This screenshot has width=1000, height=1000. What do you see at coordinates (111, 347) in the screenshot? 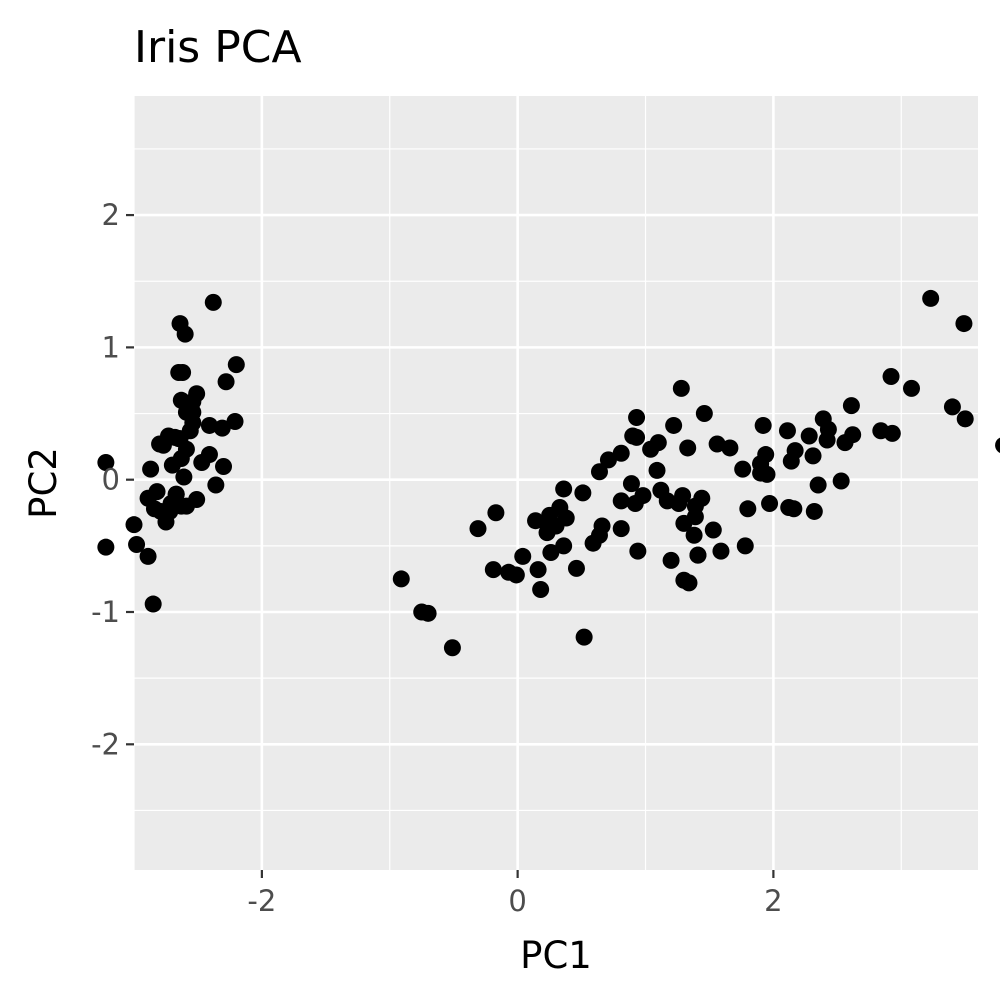
I see `y-tick-label: 1` at bounding box center [111, 347].